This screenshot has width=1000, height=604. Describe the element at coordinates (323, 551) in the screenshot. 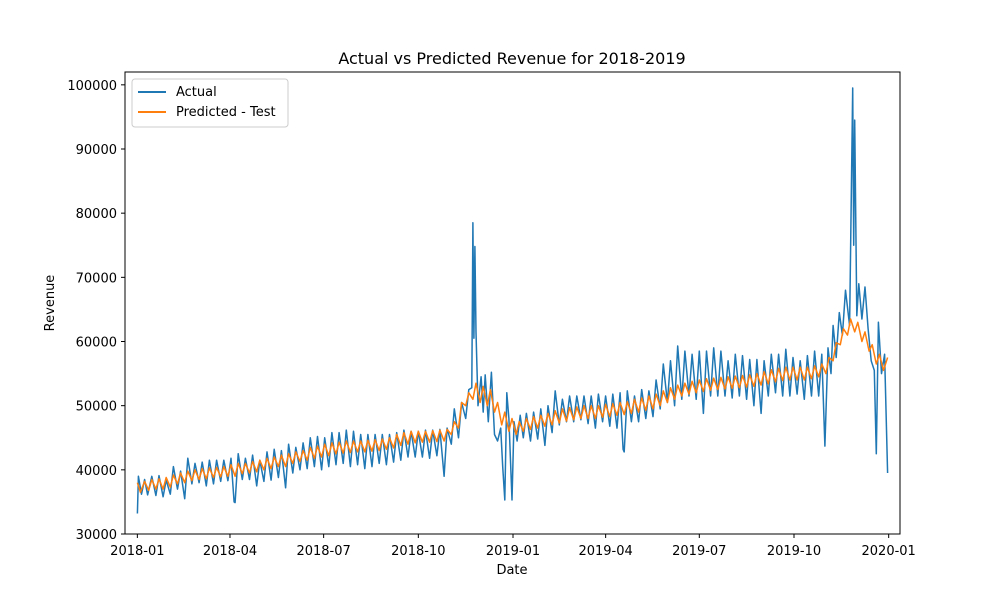

I see `x-tick-label: 2018-07` at that location.